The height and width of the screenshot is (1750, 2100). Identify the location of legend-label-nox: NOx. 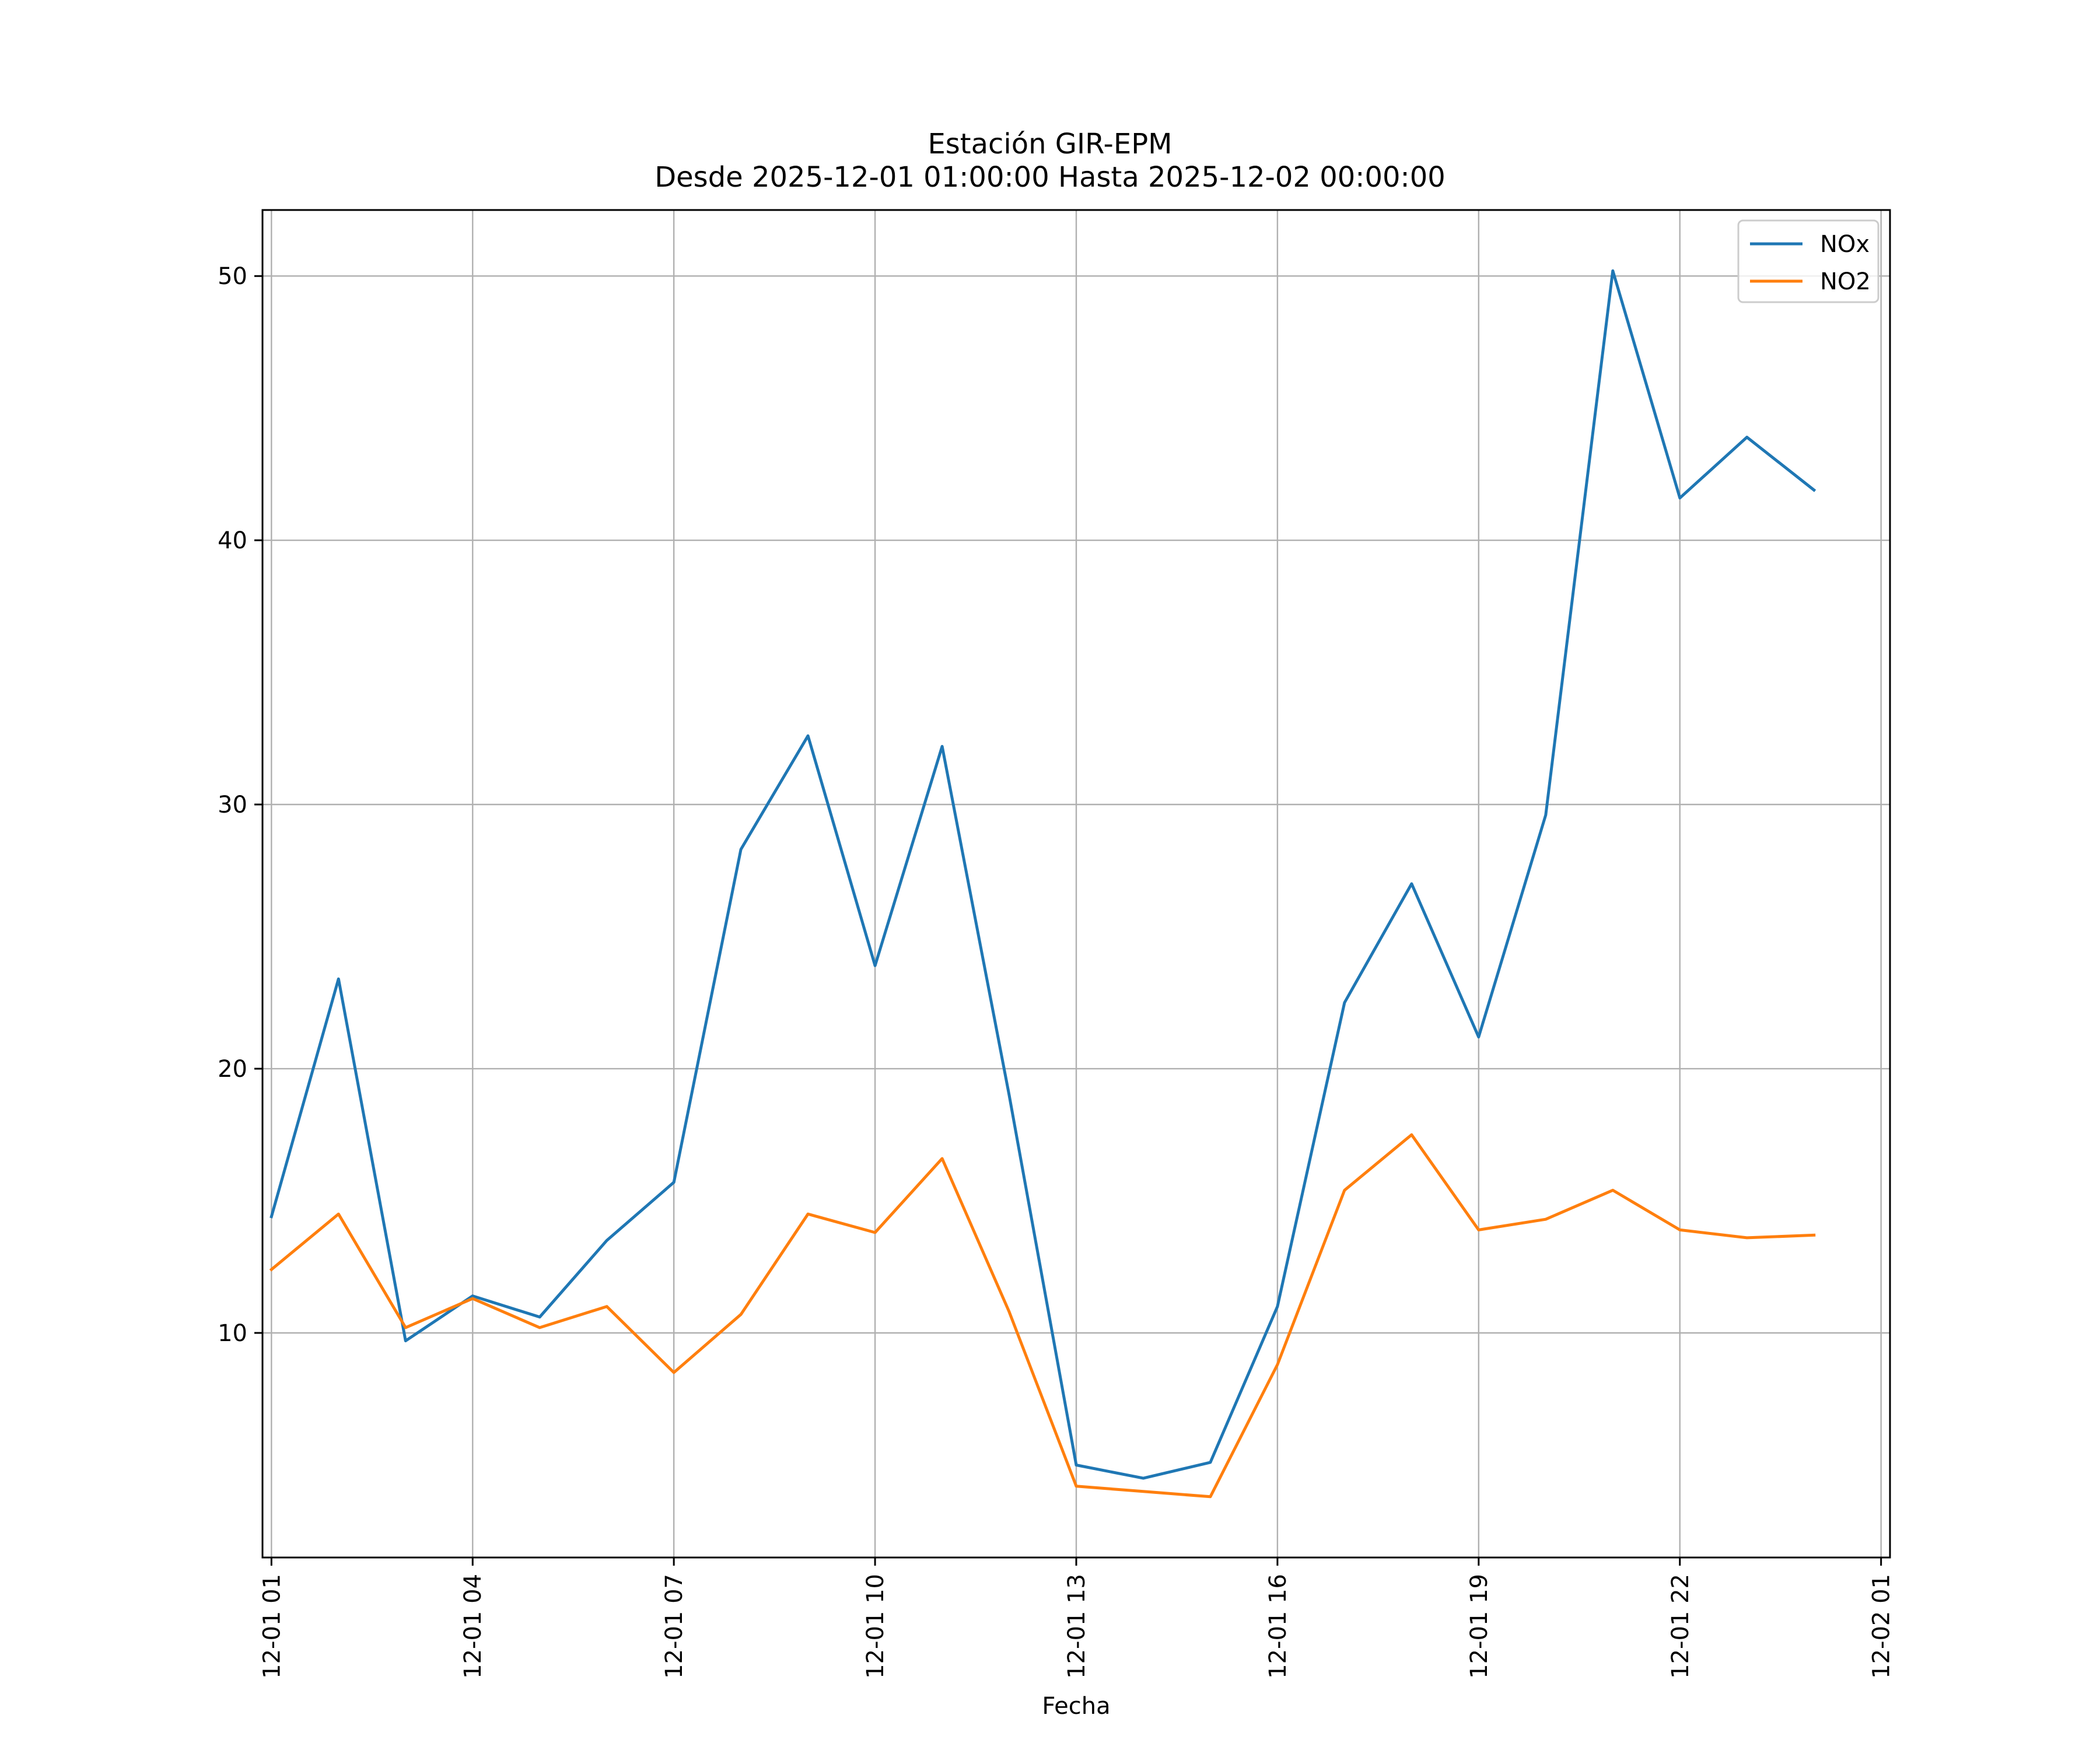
(1845, 244).